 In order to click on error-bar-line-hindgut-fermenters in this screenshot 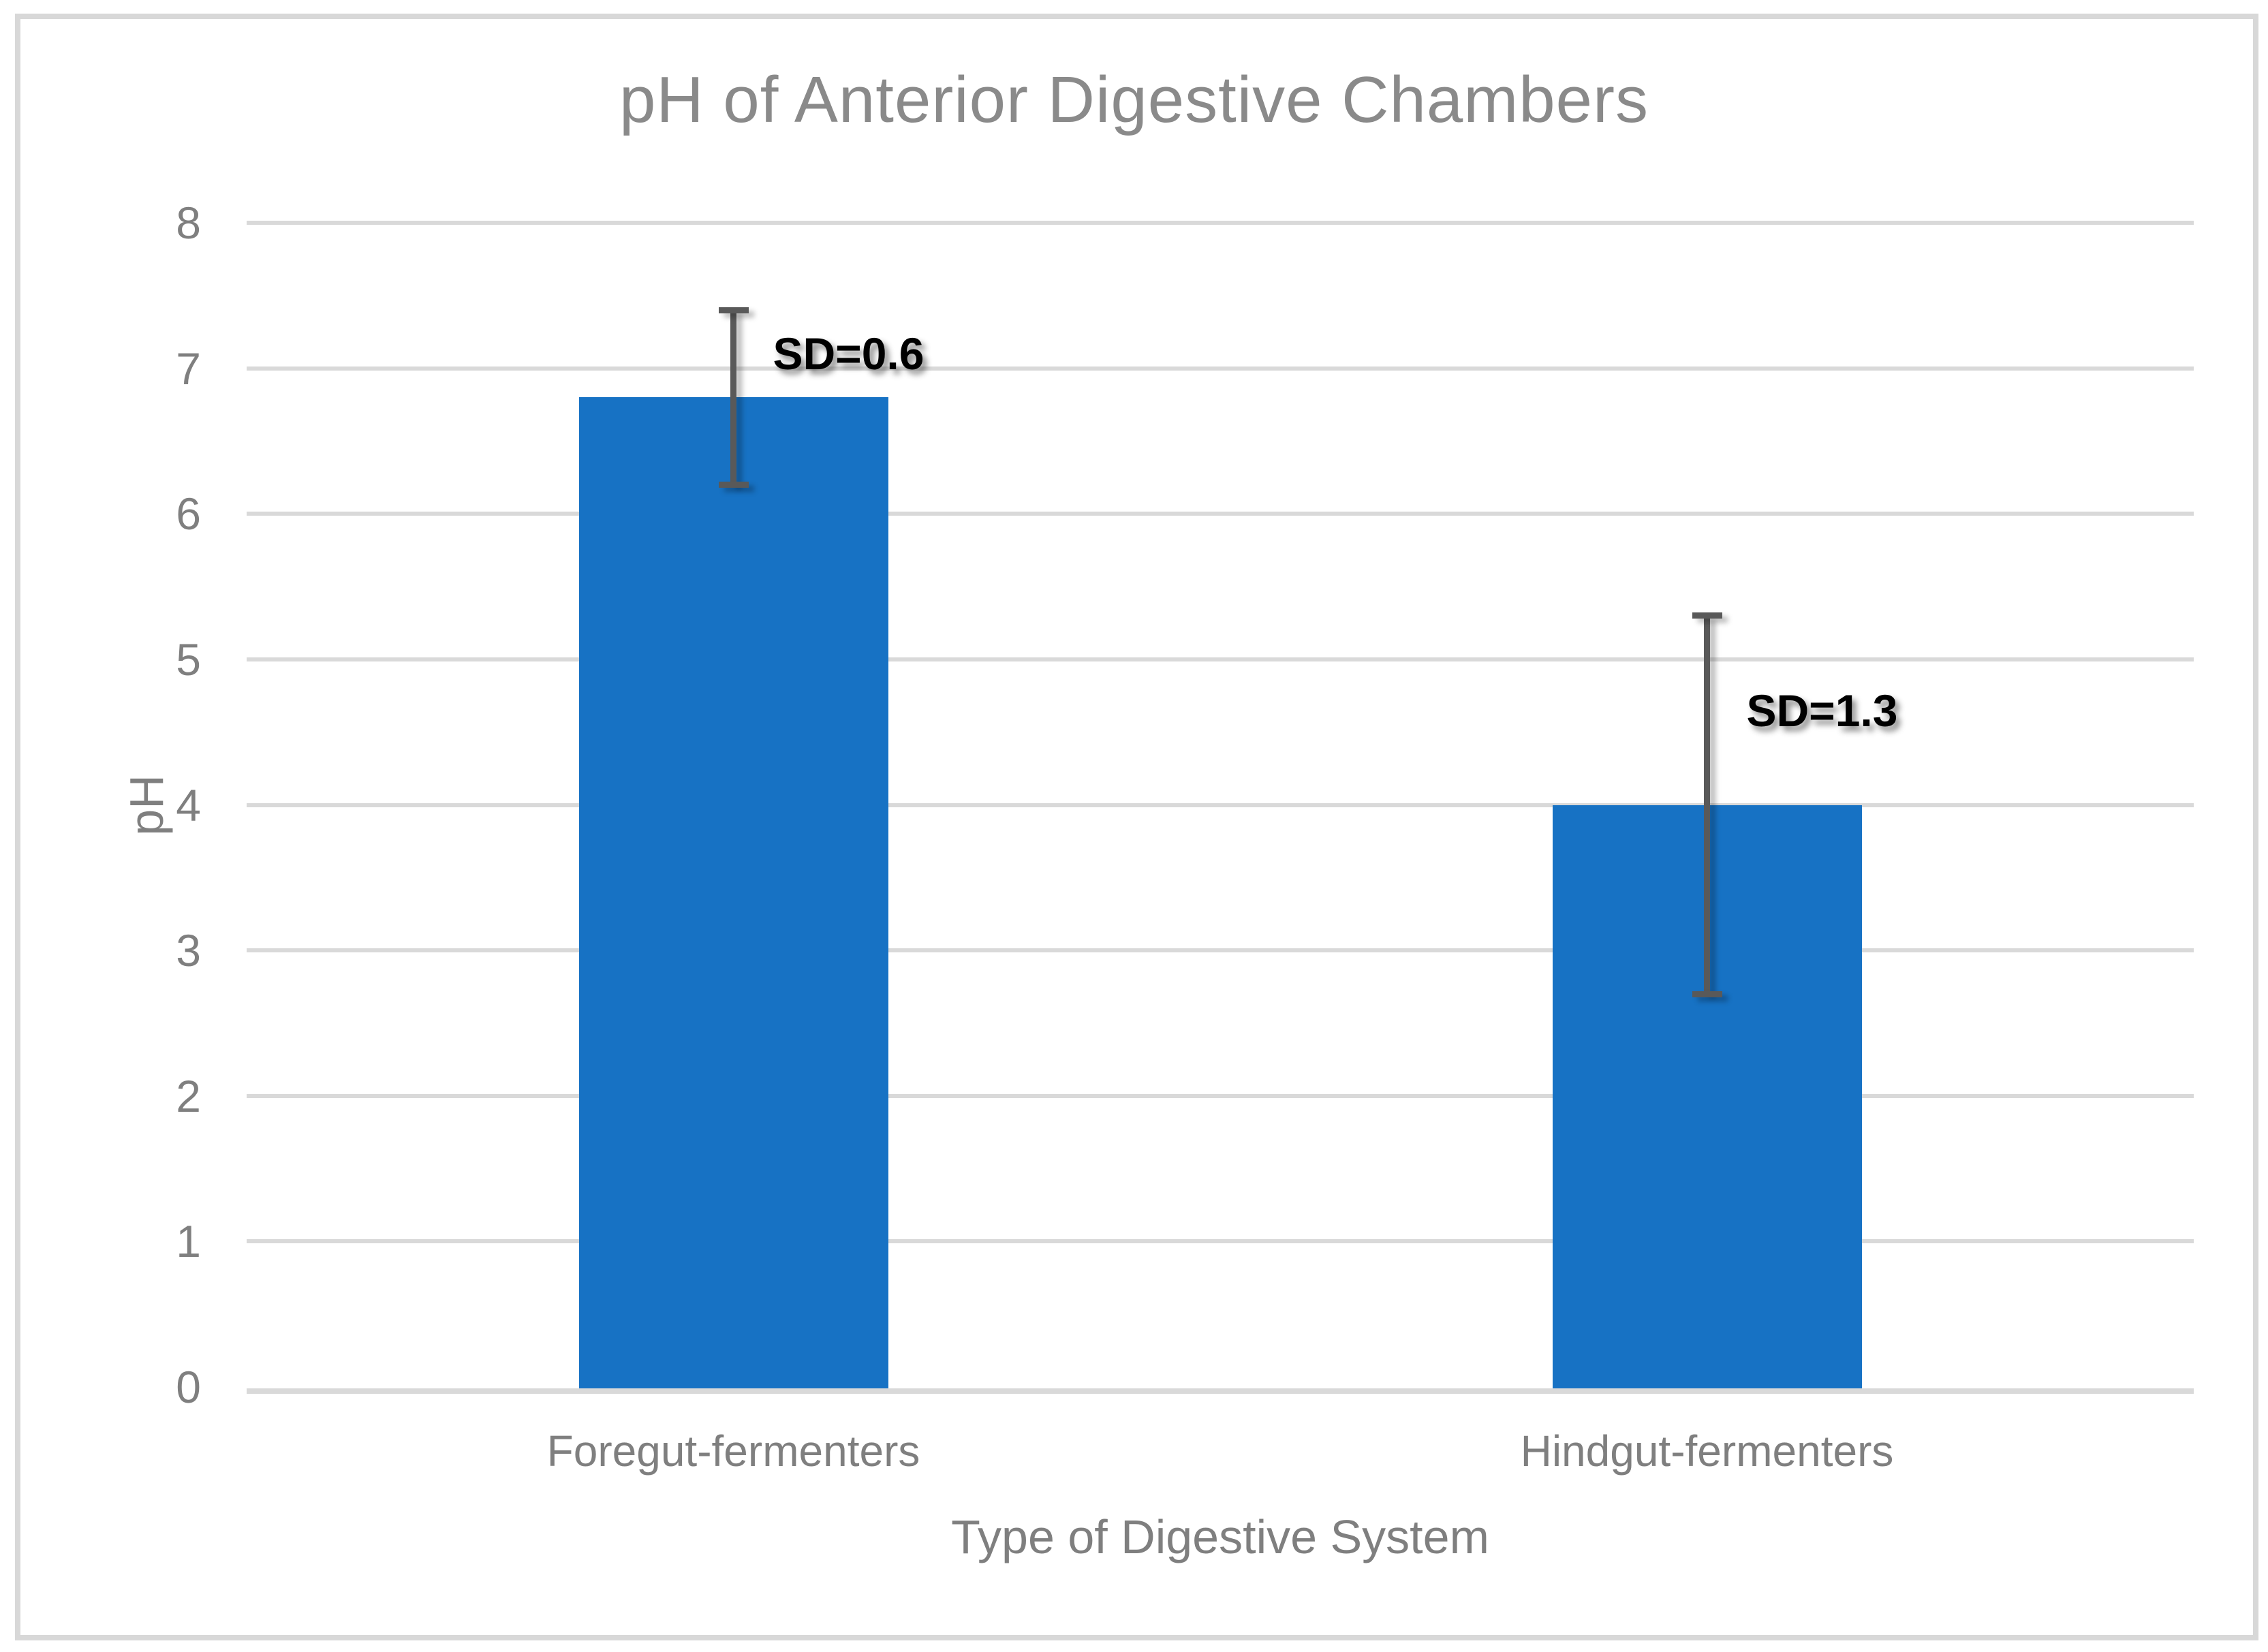, I will do `click(1707, 805)`.